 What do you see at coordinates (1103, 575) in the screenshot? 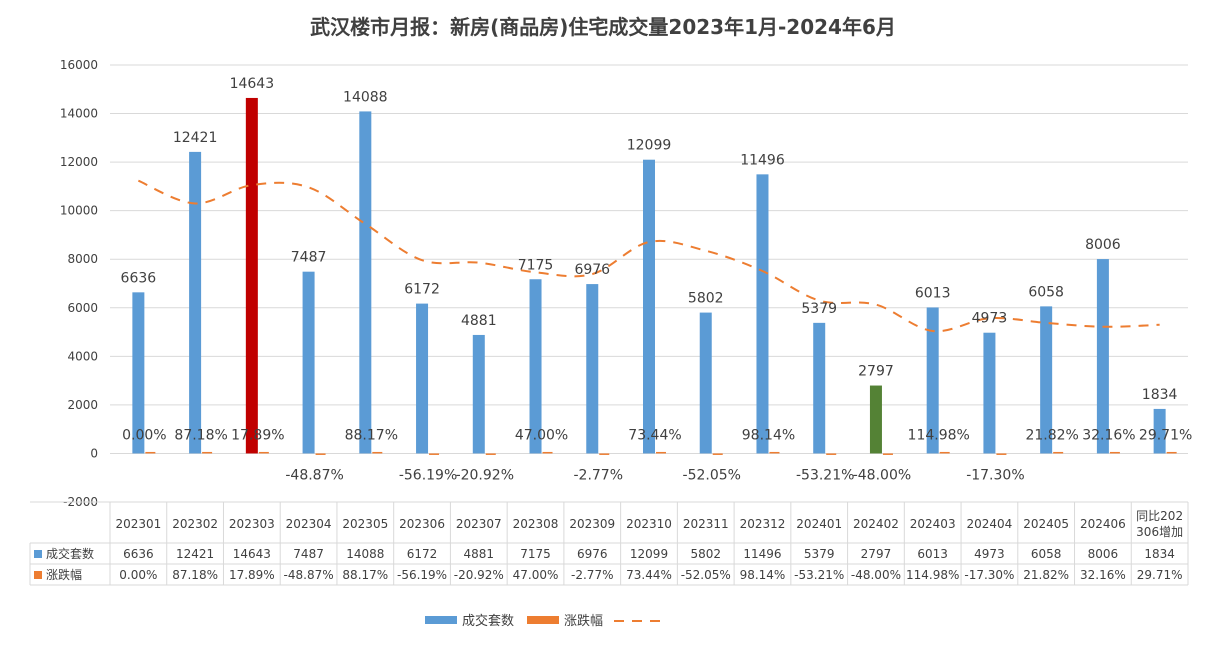
I see `table-cell-pct: 32.16%` at bounding box center [1103, 575].